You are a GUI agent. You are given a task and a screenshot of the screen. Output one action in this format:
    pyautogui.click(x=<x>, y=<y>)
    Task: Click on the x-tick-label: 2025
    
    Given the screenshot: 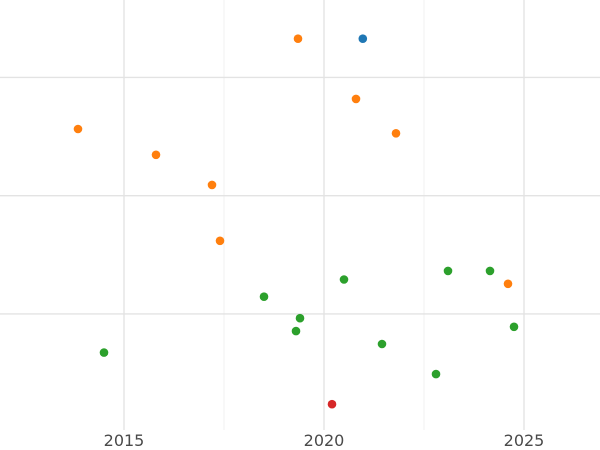 What is the action you would take?
    pyautogui.click(x=524, y=440)
    